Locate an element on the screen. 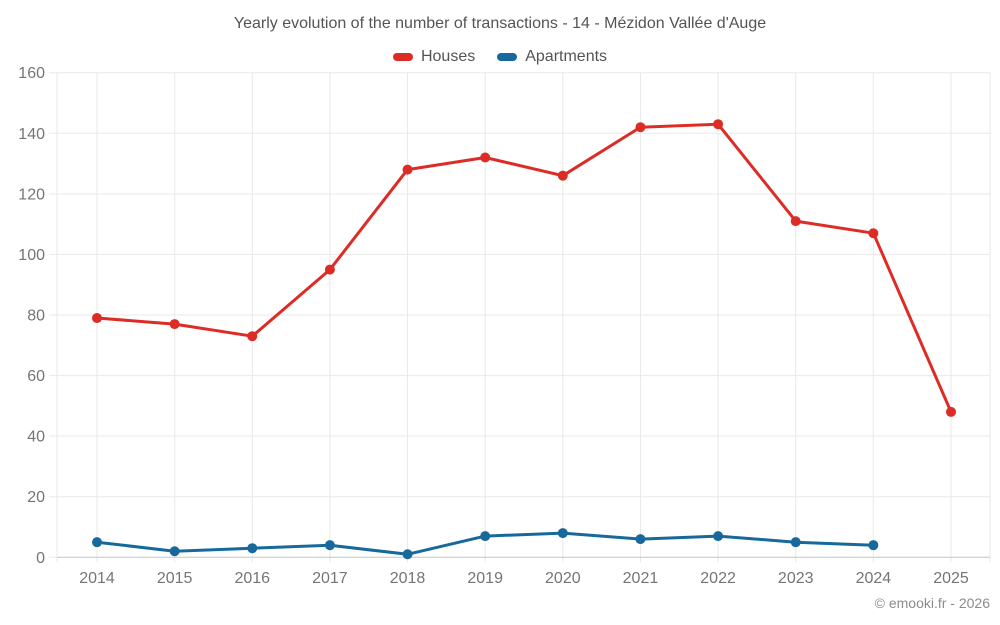  legend: Houses Apartments is located at coordinates (500, 57).